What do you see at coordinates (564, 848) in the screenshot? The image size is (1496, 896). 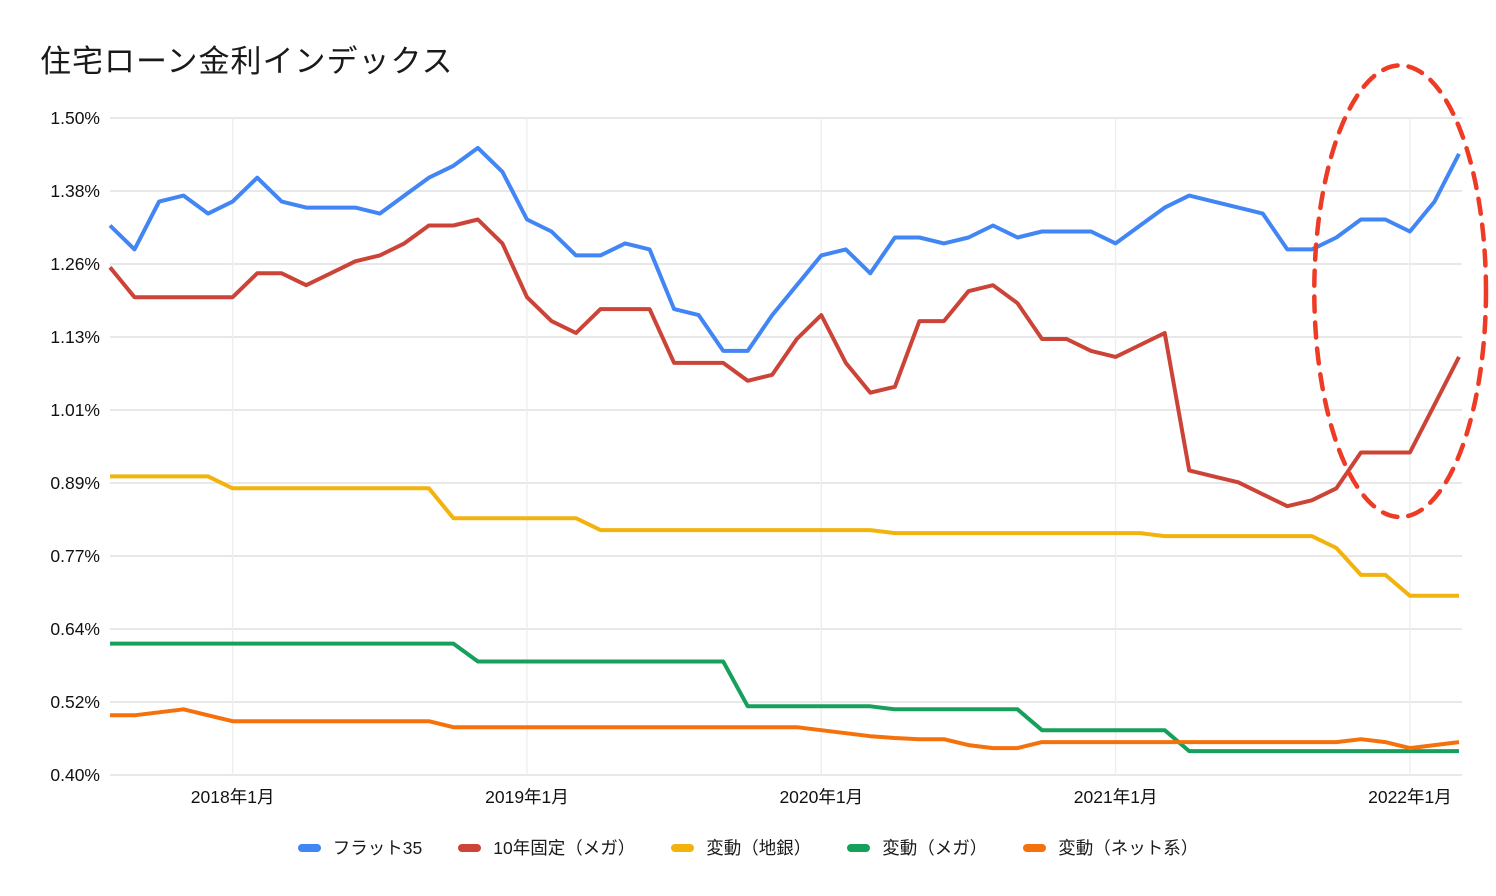 I see `legend-label: 10年固定（メガ）` at bounding box center [564, 848].